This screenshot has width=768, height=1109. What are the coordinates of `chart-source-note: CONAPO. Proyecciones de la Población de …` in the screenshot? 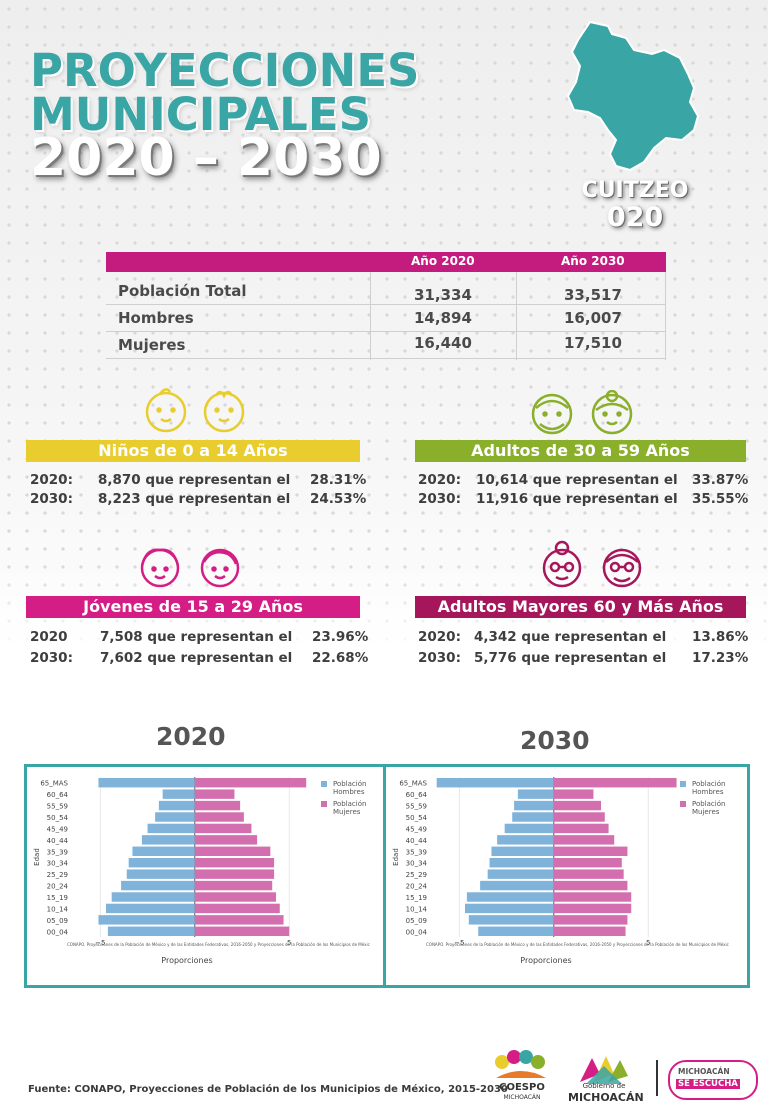 It's located at (218, 944).